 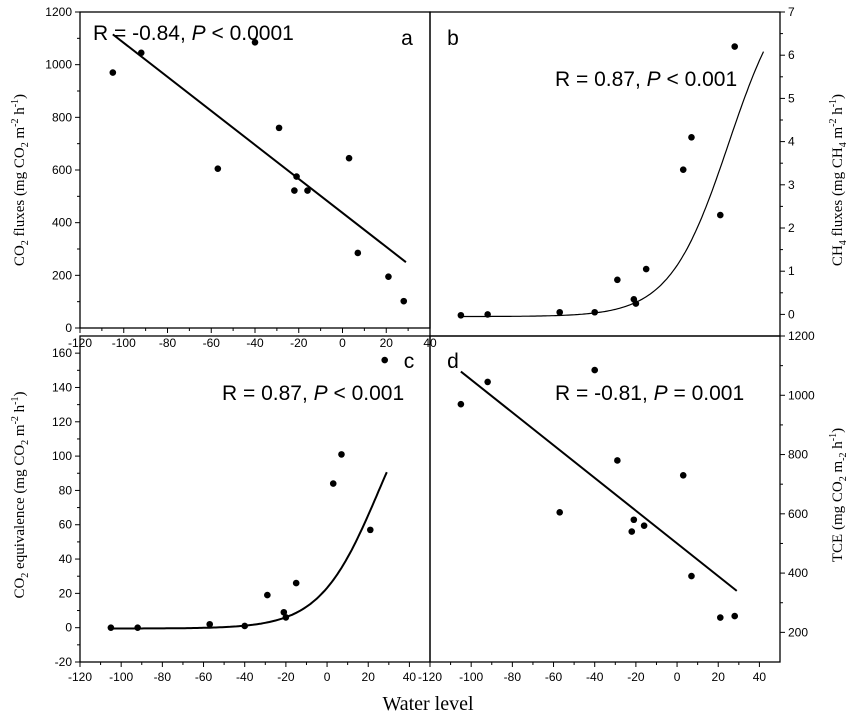 What do you see at coordinates (20, 193) in the screenshot?
I see `y-axis-label-part: fluxes (mg CO` at bounding box center [20, 193].